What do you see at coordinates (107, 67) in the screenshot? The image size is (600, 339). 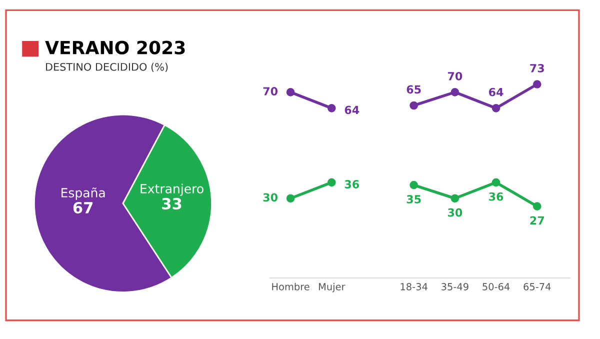 I see `chart-subtitle: DESTINO DECIDIDO (%)` at bounding box center [107, 67].